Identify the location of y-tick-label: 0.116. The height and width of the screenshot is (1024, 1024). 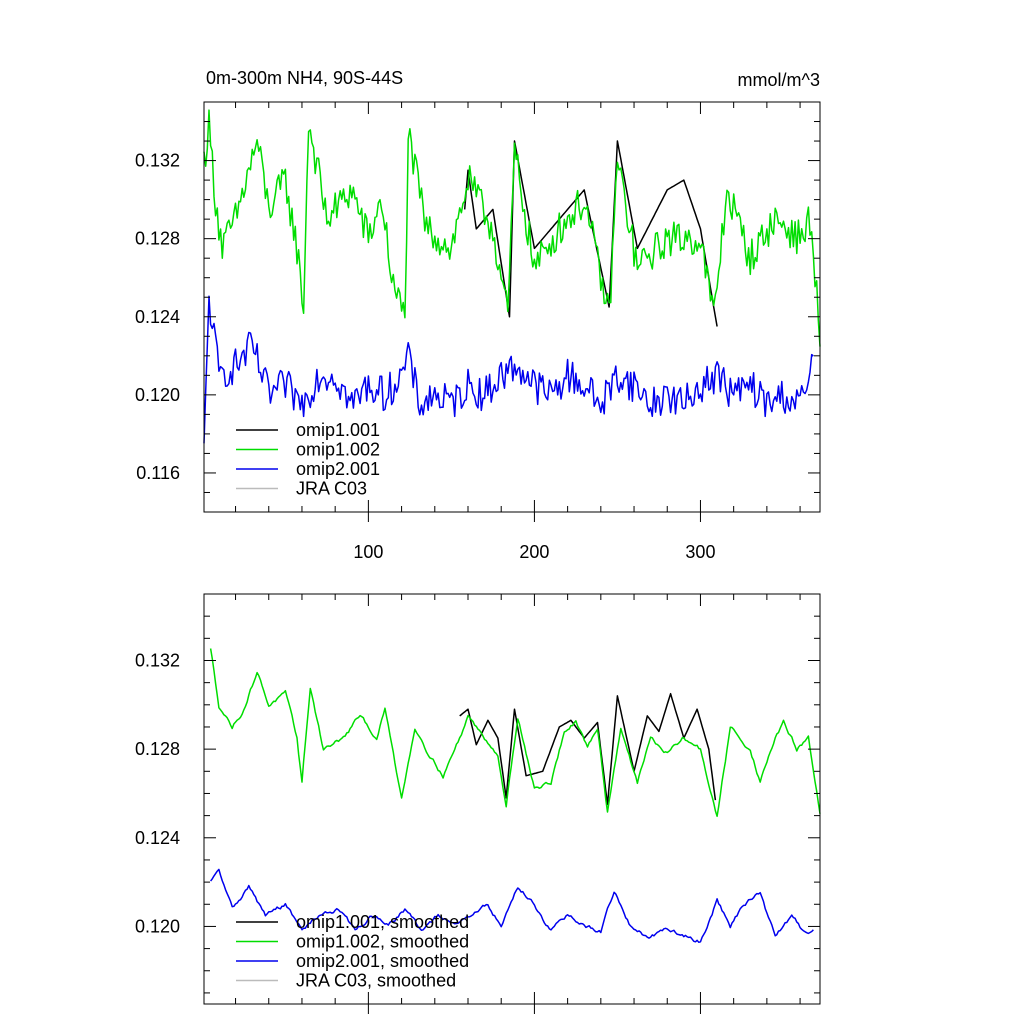
(158, 473).